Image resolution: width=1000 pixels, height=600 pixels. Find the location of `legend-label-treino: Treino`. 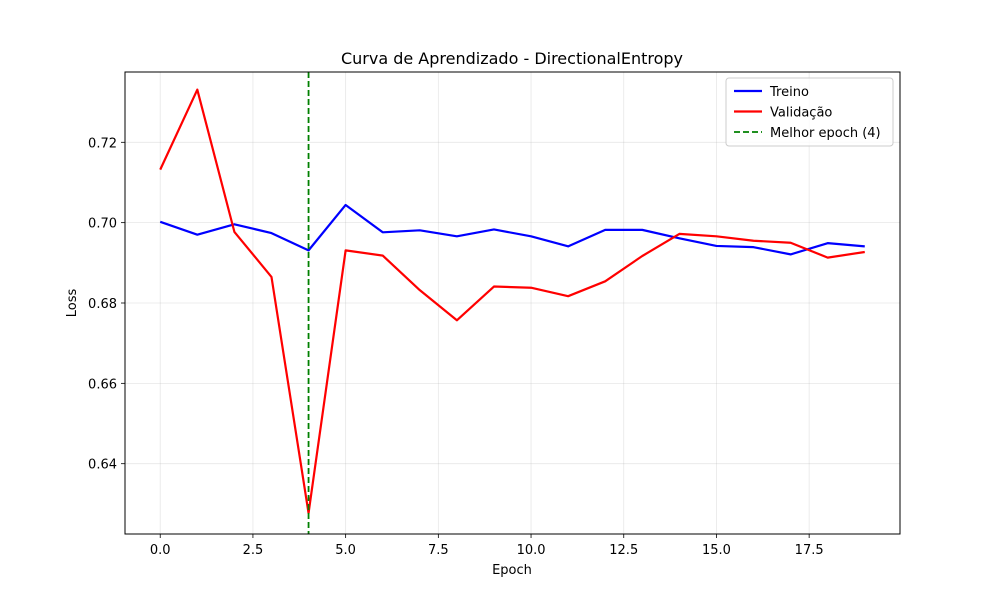

legend-label-treino: Treino is located at coordinates (789, 92).